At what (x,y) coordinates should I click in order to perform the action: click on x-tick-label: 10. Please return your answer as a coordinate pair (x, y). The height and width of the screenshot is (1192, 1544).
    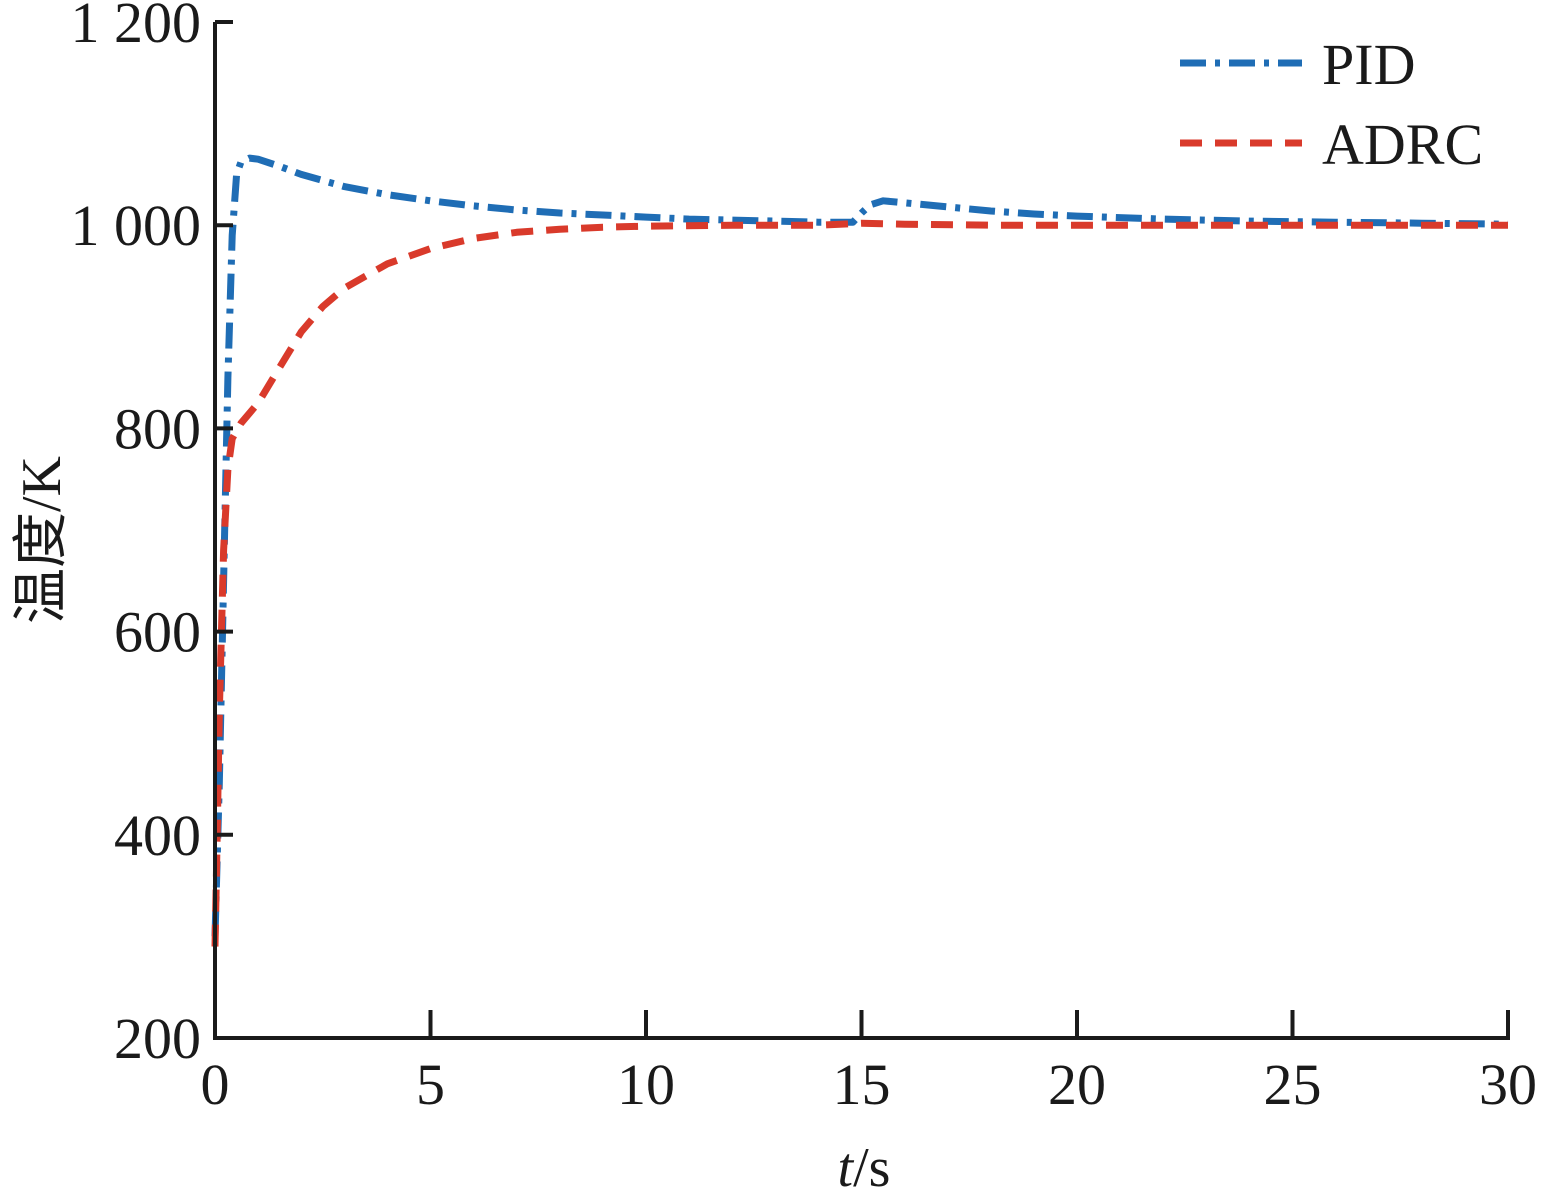
    Looking at the image, I should click on (646, 1084).